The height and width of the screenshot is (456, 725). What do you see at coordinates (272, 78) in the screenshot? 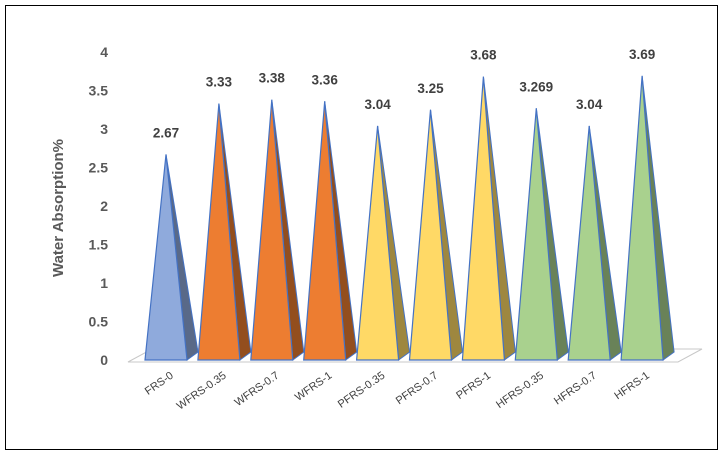
I see `data-label: 3.38` at bounding box center [272, 78].